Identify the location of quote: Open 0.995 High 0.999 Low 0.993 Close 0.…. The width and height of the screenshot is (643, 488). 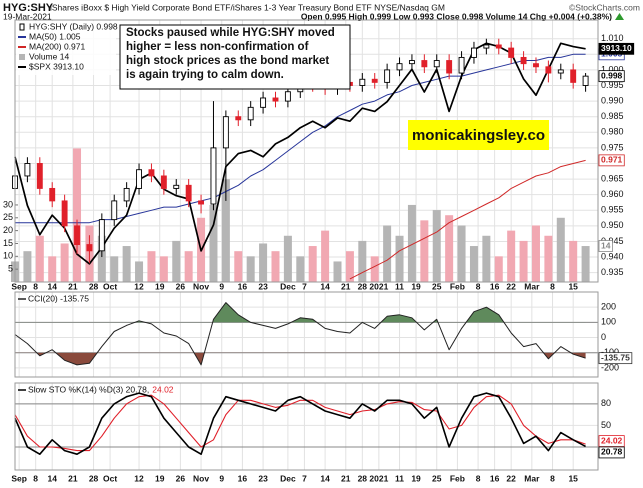
(456, 16).